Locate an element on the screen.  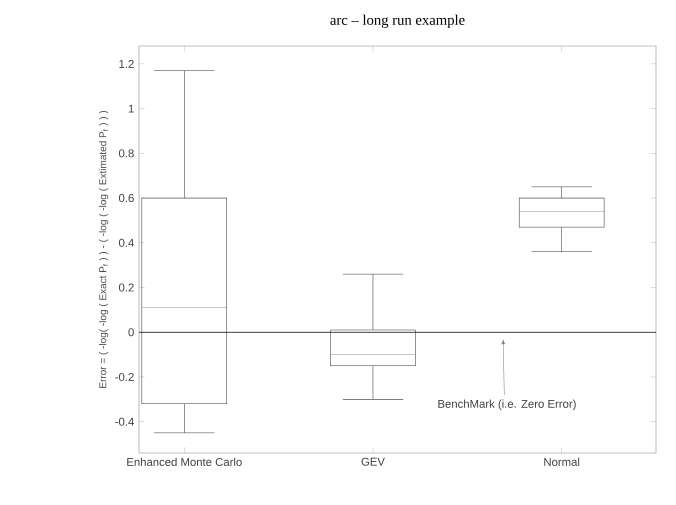
y-axis-title: Error = ( -log( -log ( Exact P$_{f}$ ) ) - ( -log ( -log ( Extimated P$_{f}$ ) ) ) is located at coordinates (103, 249).